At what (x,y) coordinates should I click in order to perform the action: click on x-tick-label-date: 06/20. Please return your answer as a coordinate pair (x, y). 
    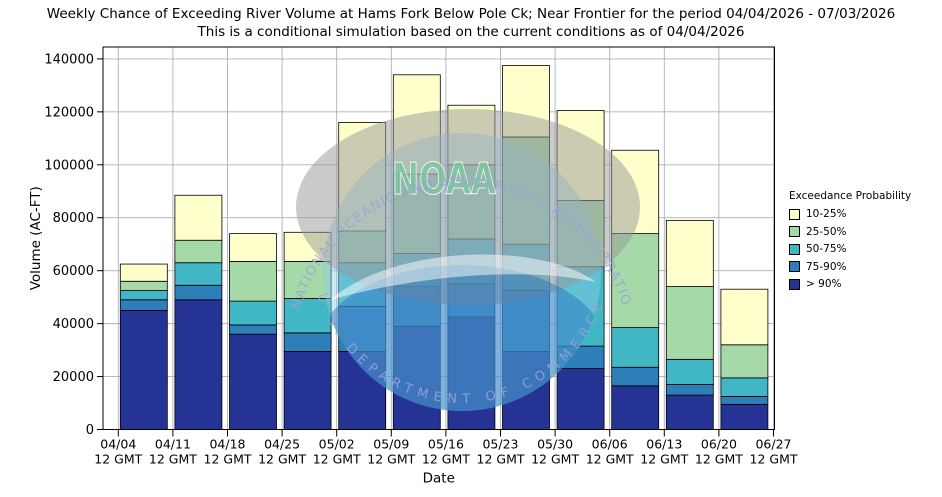
    Looking at the image, I should click on (719, 444).